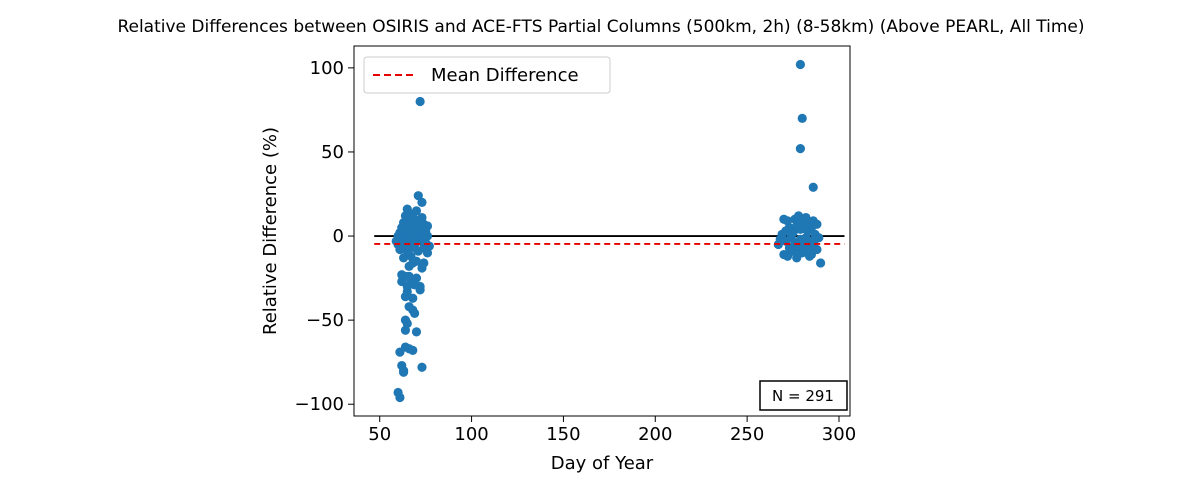  Describe the element at coordinates (325, 320) in the screenshot. I see `y-tick-label-1: −50` at that location.